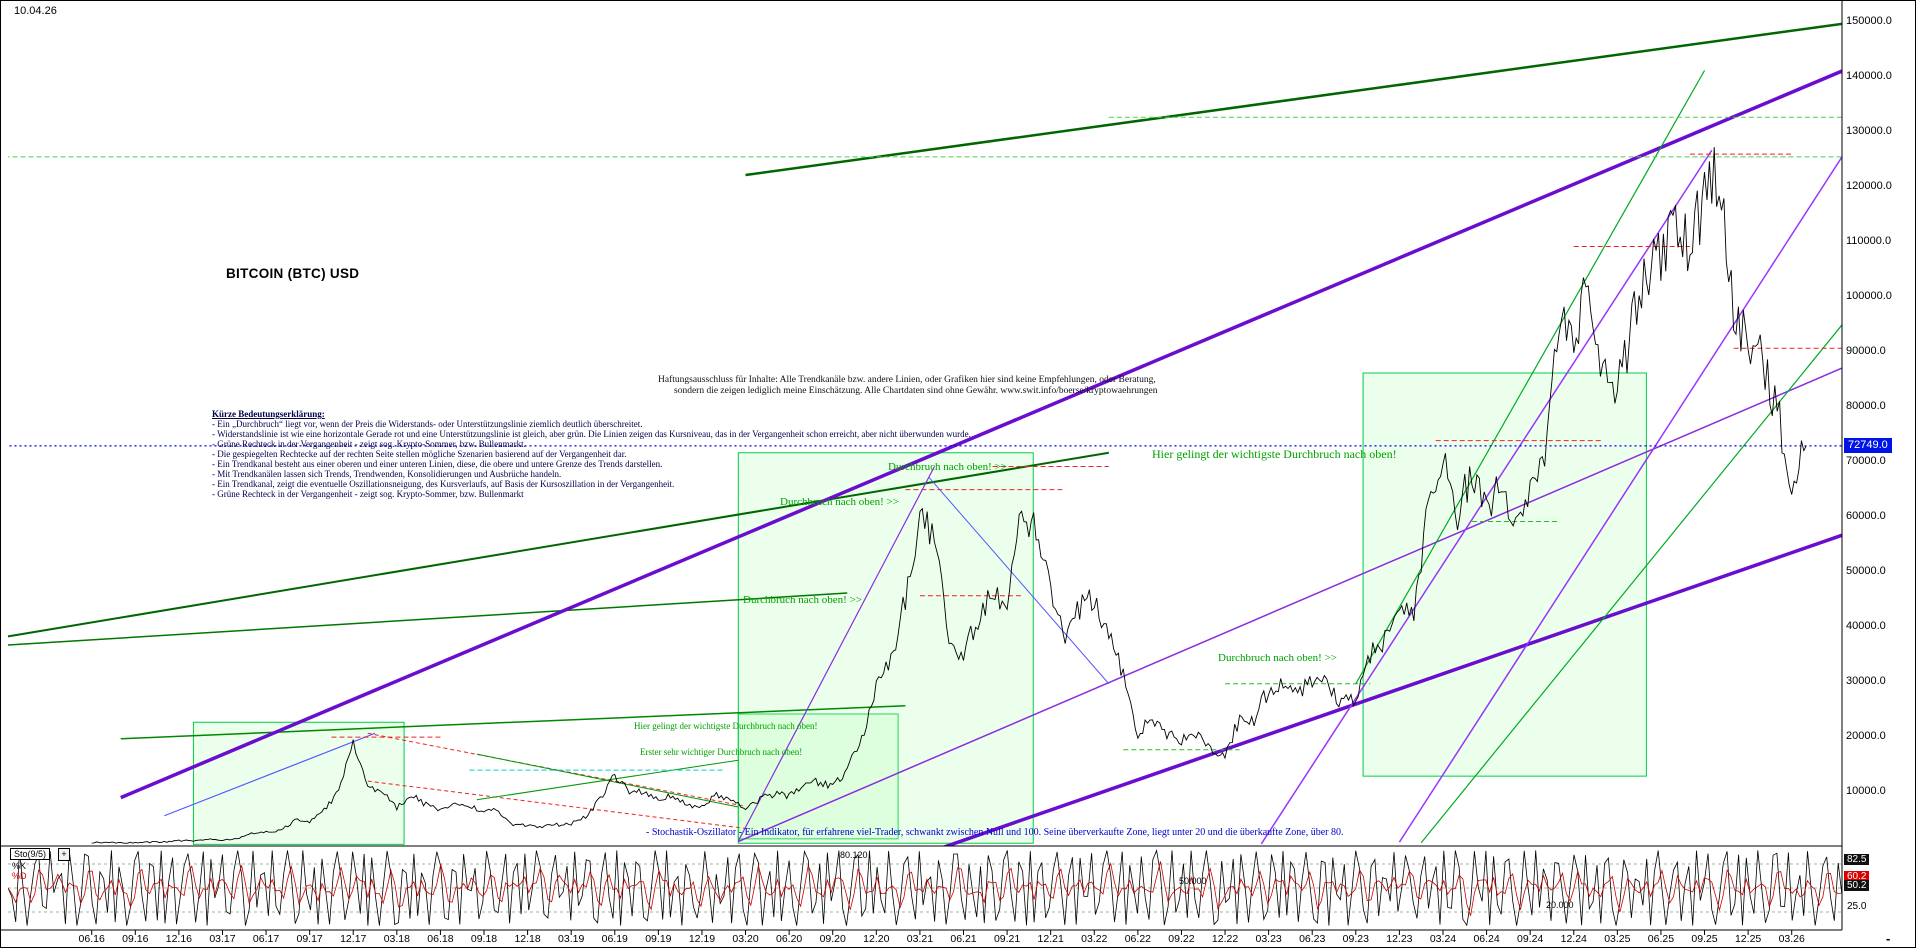 The width and height of the screenshot is (1916, 948). I want to click on y-axis-label: 30000.0, so click(1866, 681).